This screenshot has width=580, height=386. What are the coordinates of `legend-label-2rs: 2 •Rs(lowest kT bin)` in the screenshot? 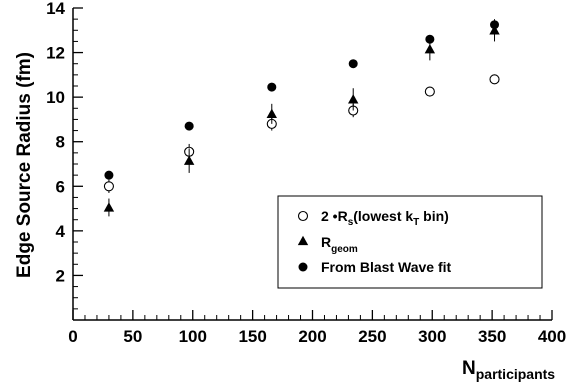 It's located at (385, 218).